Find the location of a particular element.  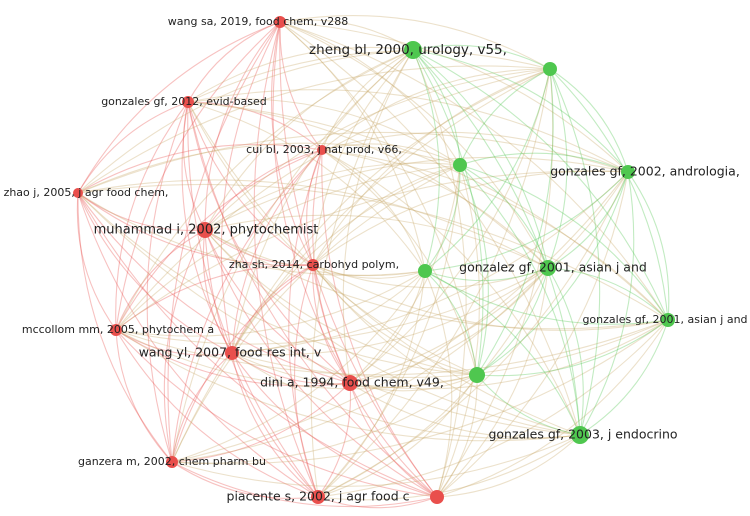

node-label: ganzera m, 2002, chem pharm bu is located at coordinates (172, 461).